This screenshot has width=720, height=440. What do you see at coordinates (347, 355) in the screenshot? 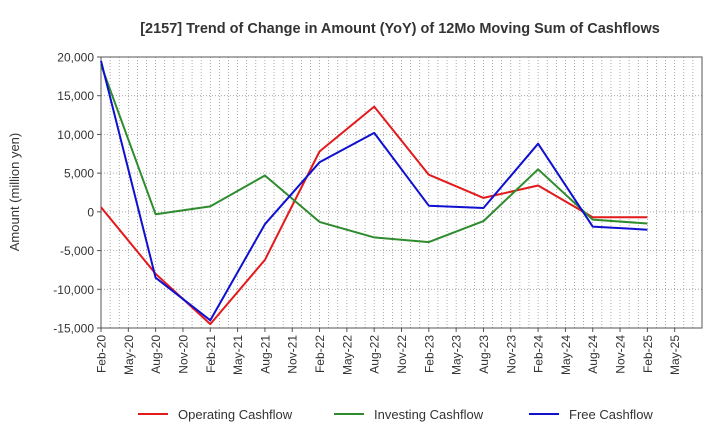
I see `x-tick-label: May-22` at bounding box center [347, 355].